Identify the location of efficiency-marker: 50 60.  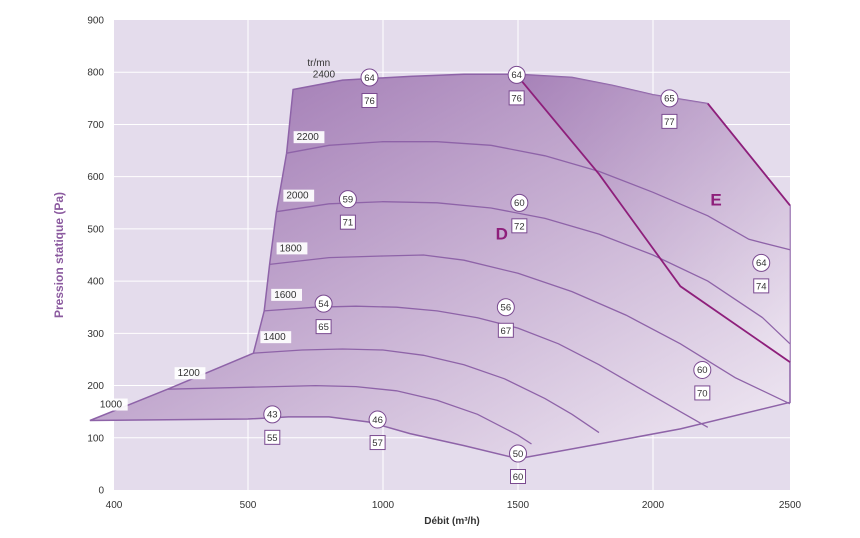
(518, 464).